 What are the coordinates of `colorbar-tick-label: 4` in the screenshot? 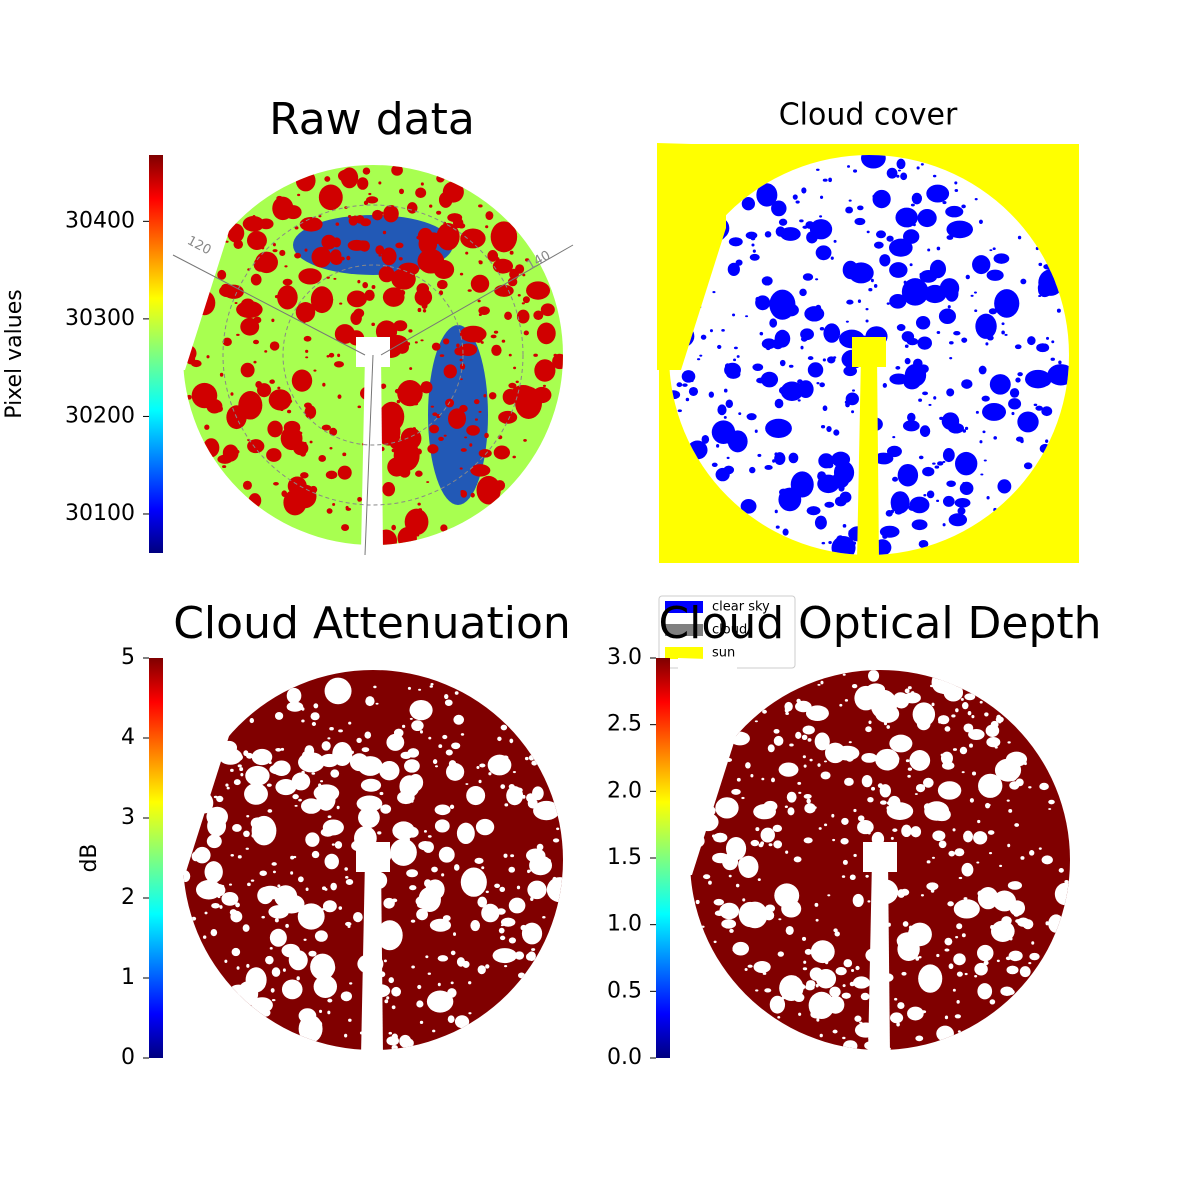 It's located at (128, 737).